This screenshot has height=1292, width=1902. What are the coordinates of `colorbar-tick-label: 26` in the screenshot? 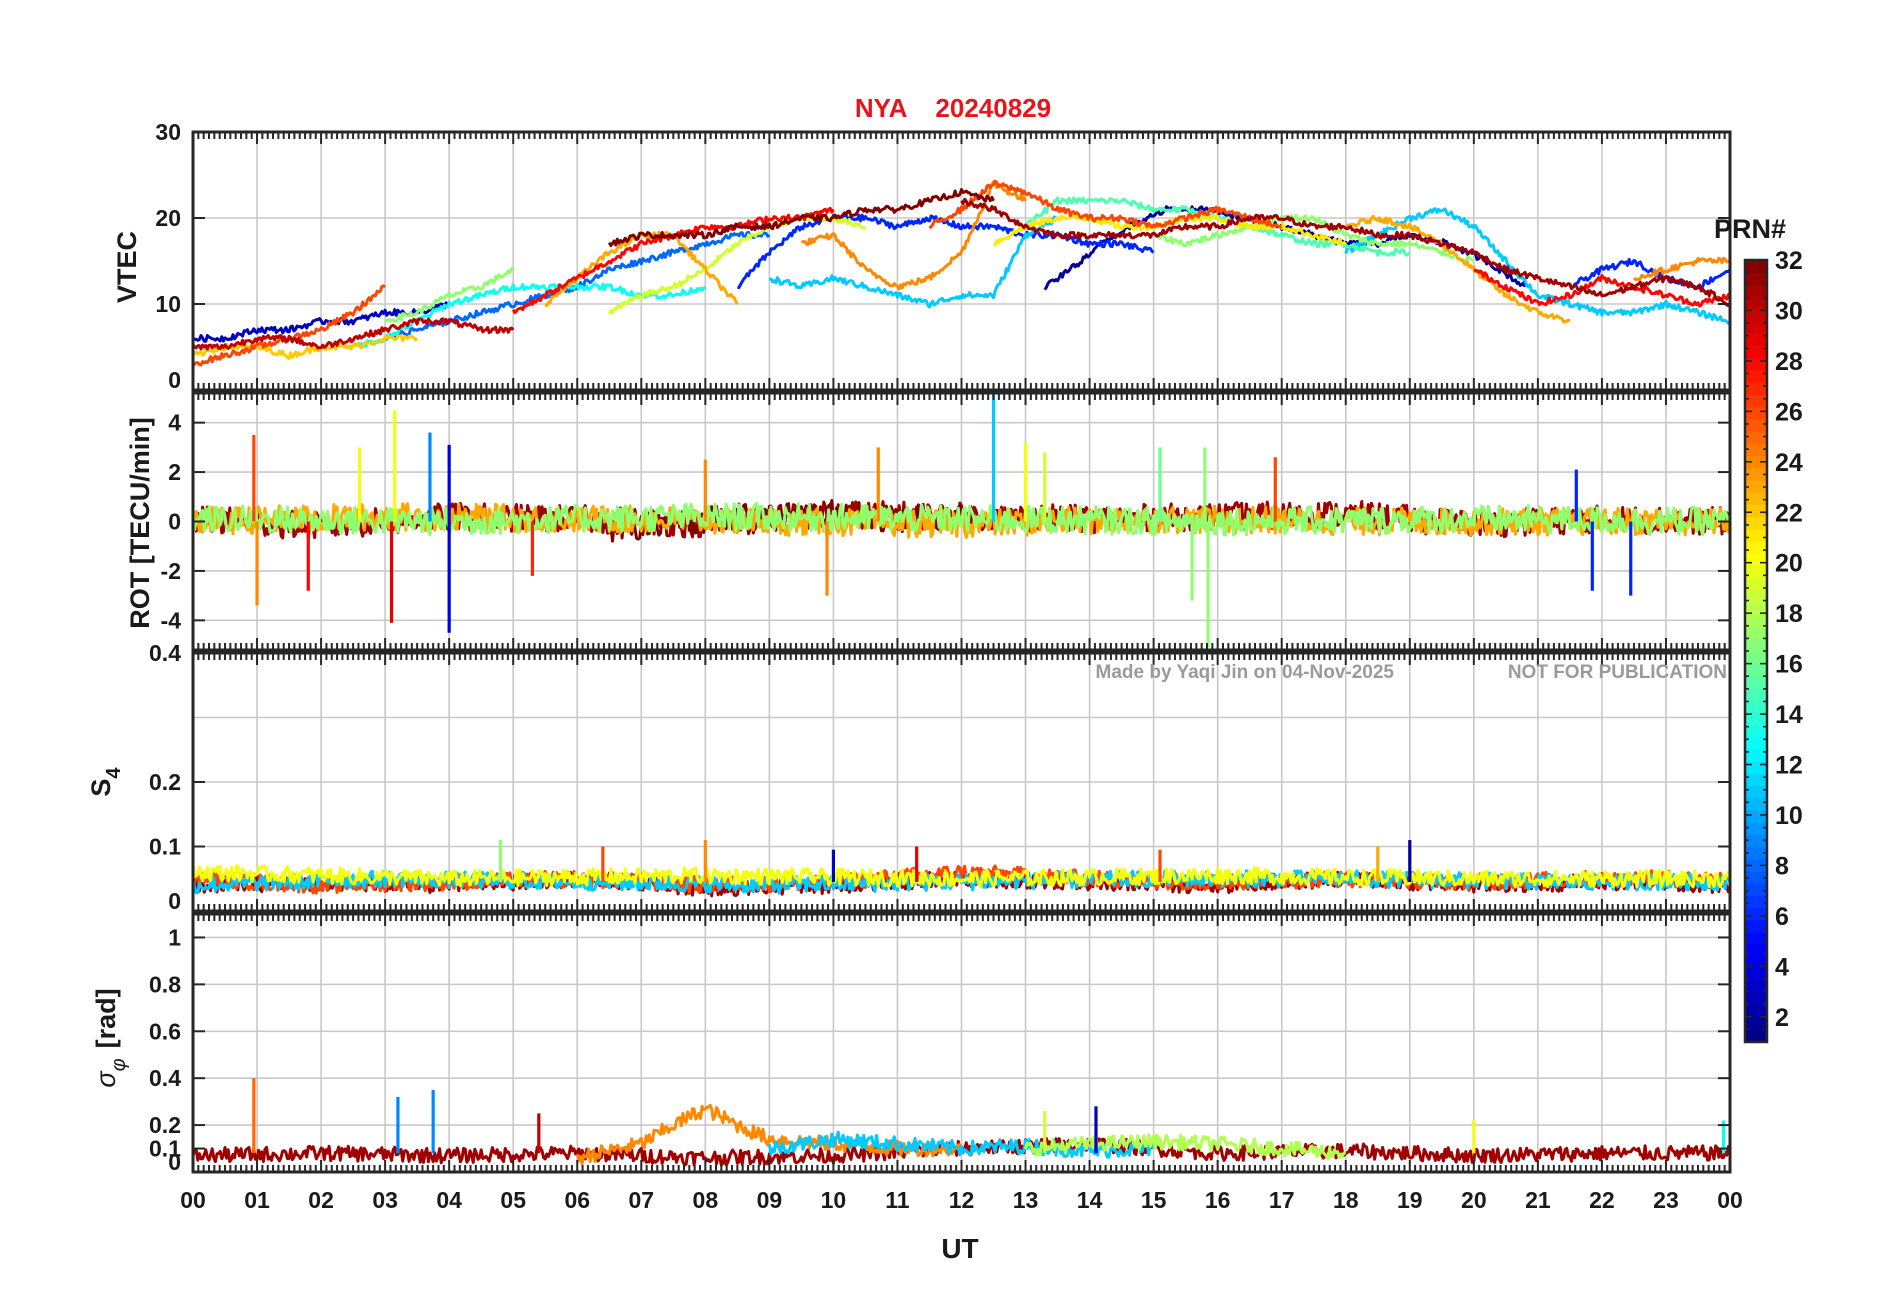 It's located at (1789, 412).